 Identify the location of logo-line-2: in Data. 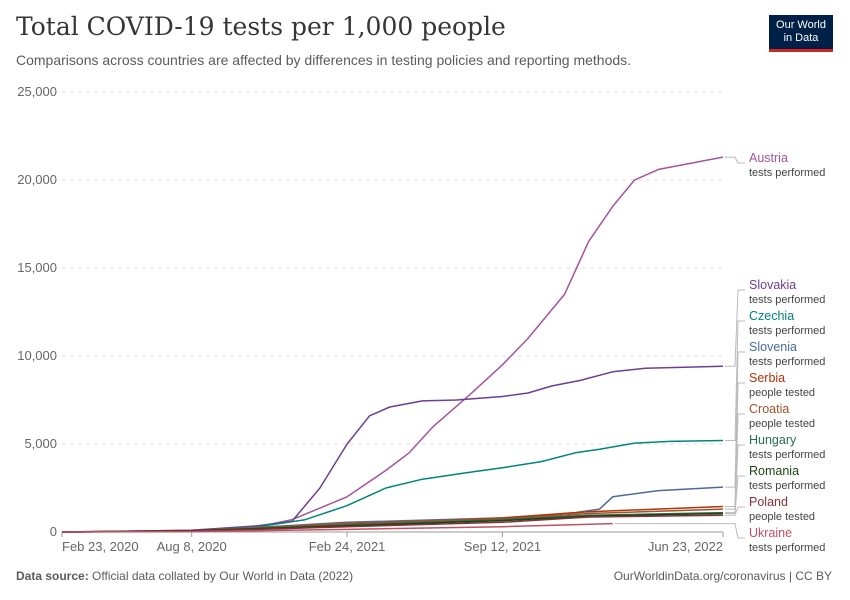
(801, 38).